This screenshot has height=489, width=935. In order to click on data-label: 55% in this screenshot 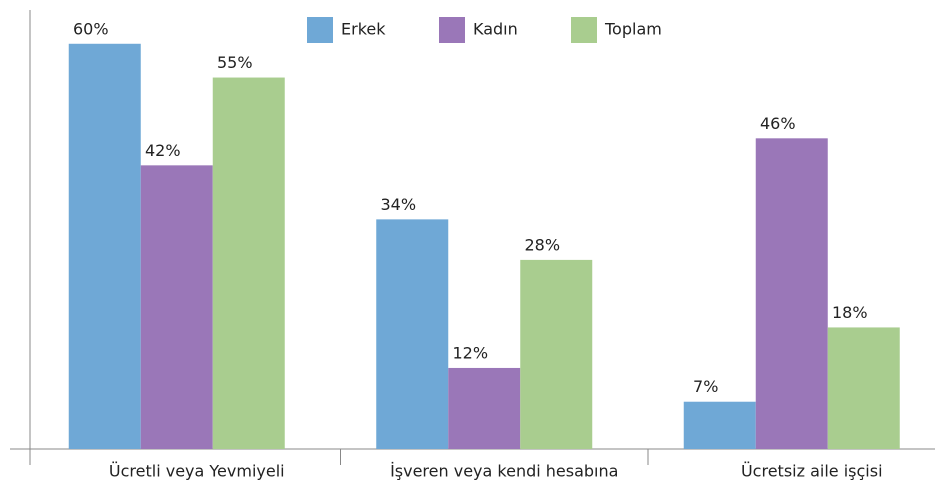, I will do `click(235, 62)`.